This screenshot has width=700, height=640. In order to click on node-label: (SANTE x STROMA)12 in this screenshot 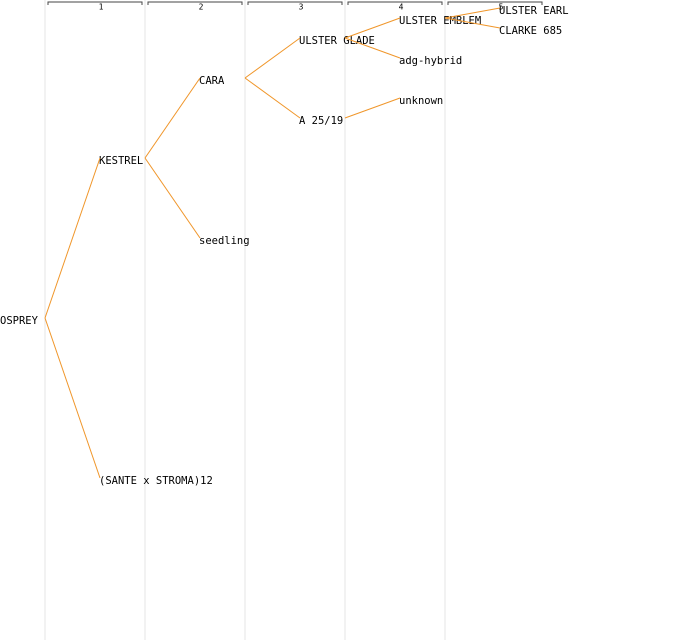, I will do `click(156, 481)`.